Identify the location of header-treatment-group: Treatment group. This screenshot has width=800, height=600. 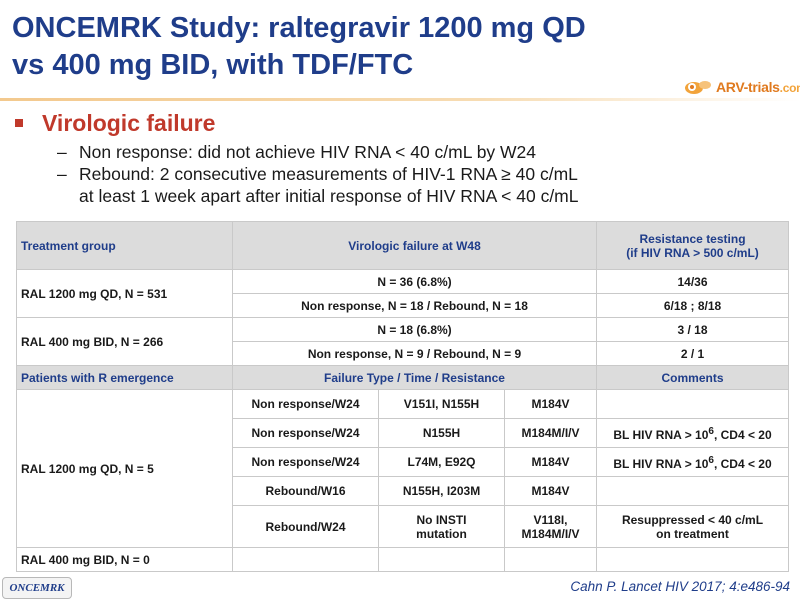
(124, 245).